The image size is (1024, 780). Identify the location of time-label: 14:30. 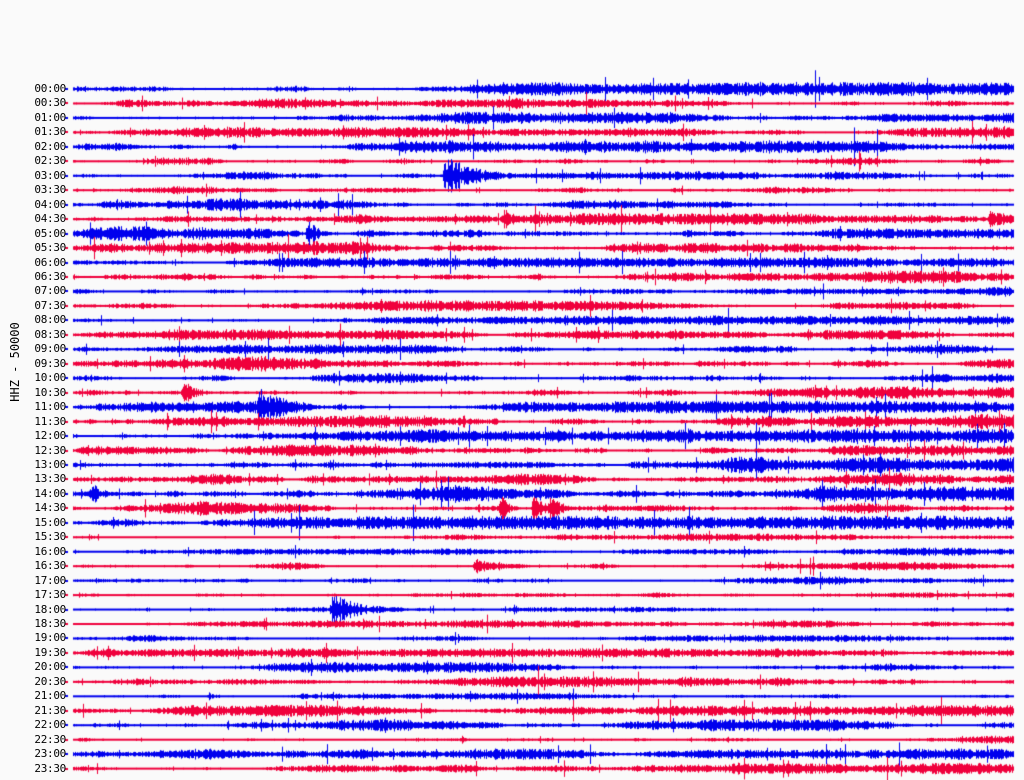
(50, 508).